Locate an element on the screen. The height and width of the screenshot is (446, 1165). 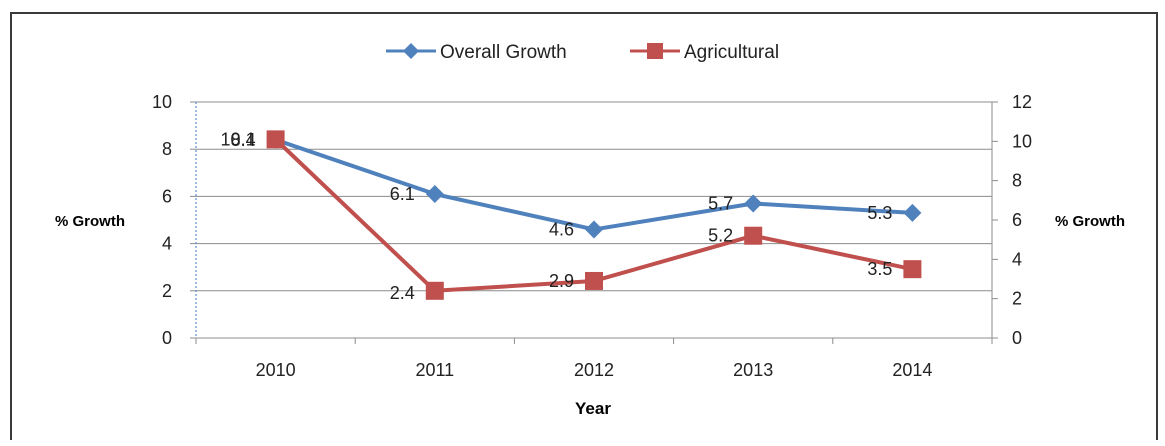
y-right-tick-label: 10 is located at coordinates (1022, 141).